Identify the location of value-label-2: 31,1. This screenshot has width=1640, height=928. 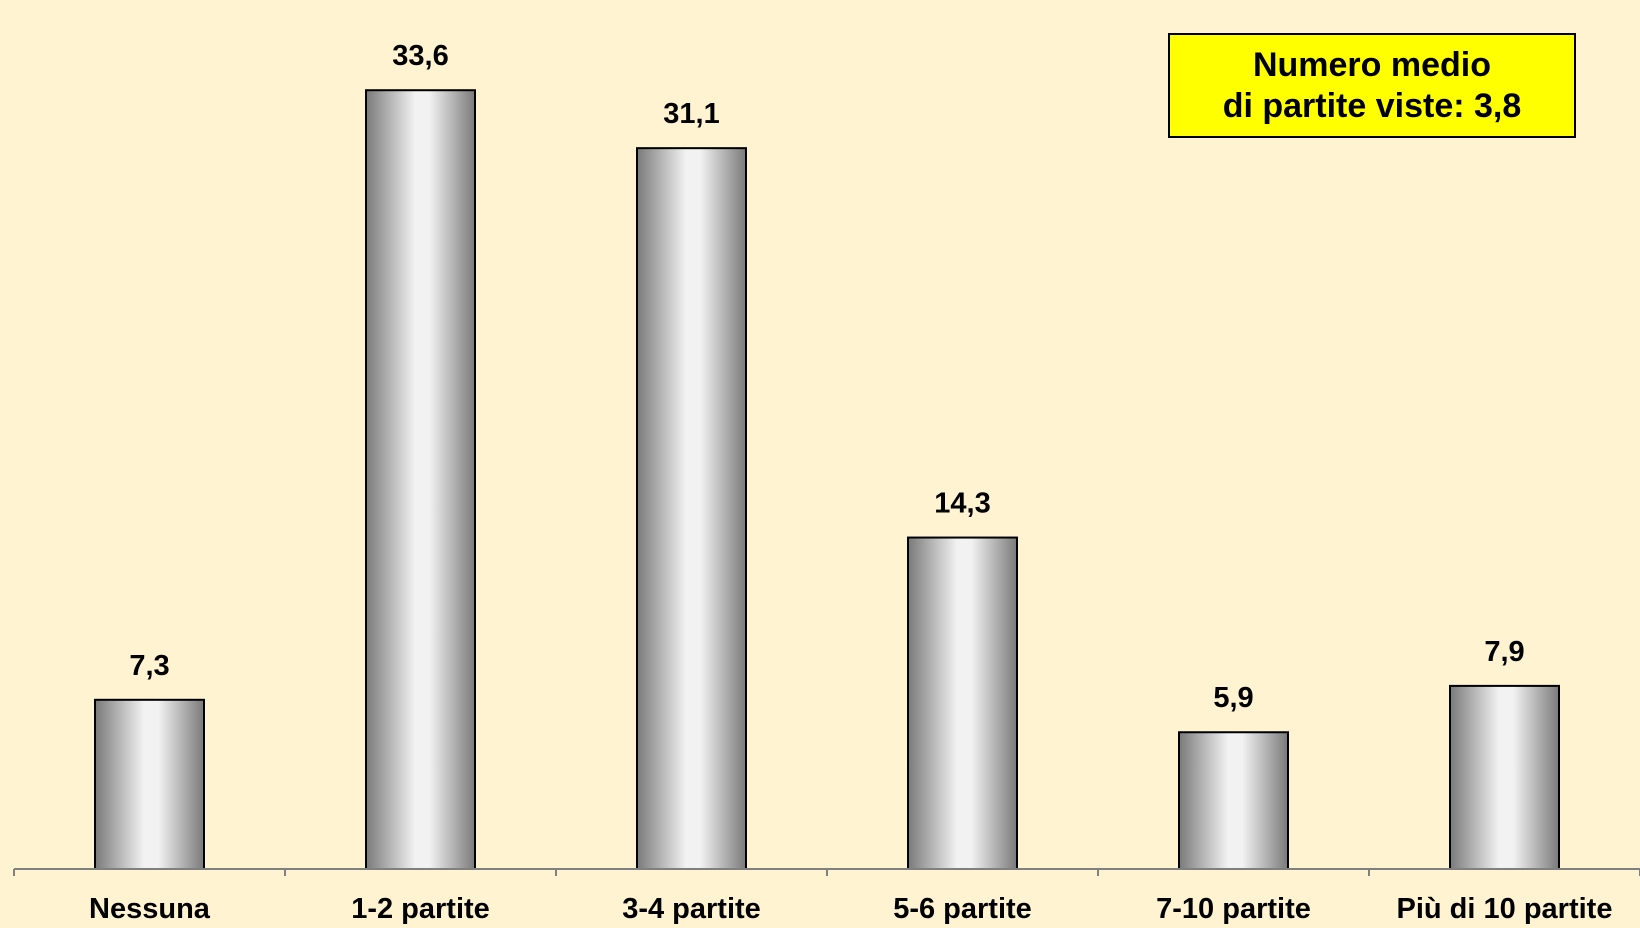
(691, 114).